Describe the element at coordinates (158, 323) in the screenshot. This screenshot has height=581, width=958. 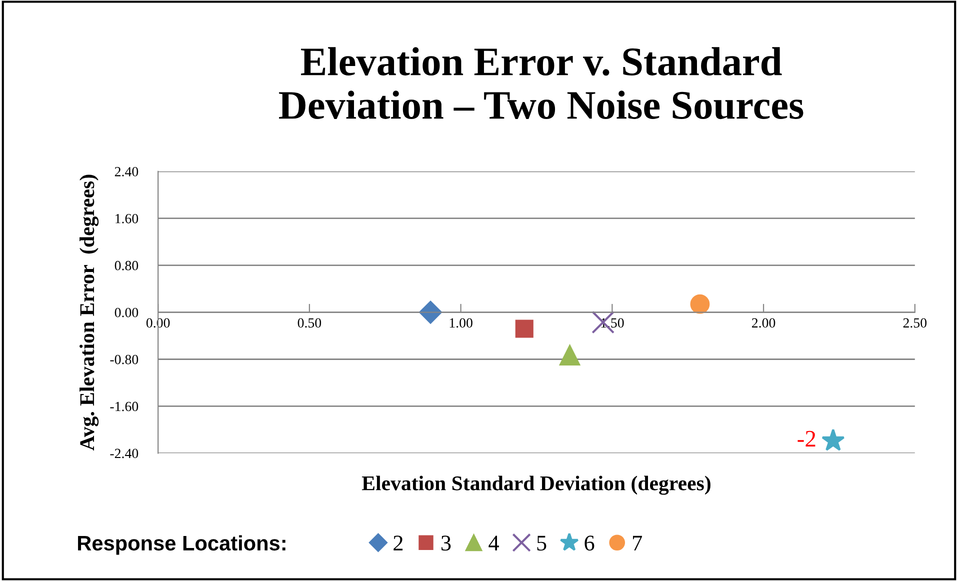
I see `x-tick-label: 0.00` at that location.